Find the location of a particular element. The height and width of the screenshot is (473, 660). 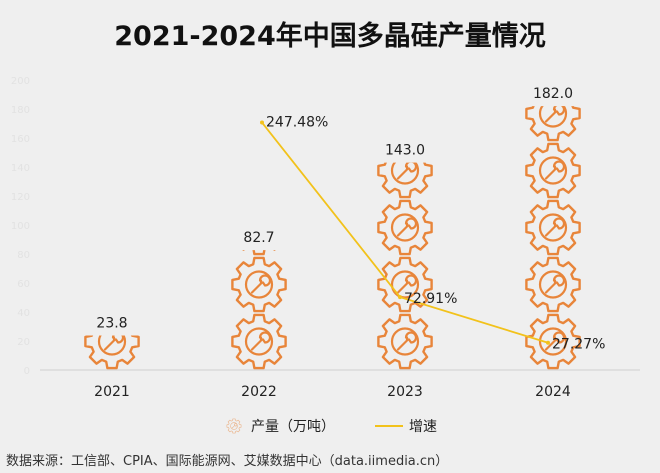

legend-item-production: 产量（万吨） is located at coordinates (279, 426).